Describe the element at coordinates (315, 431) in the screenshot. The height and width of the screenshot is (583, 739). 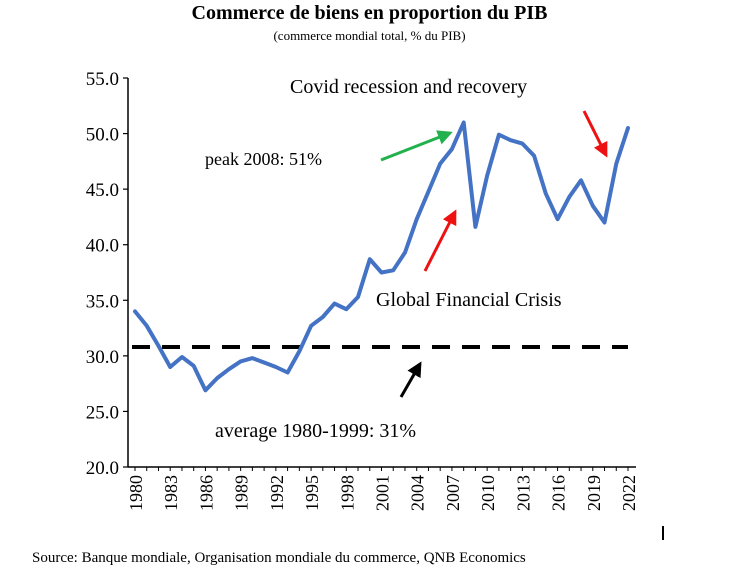
I see `annotation-average: average 1980-1999: 31%` at that location.